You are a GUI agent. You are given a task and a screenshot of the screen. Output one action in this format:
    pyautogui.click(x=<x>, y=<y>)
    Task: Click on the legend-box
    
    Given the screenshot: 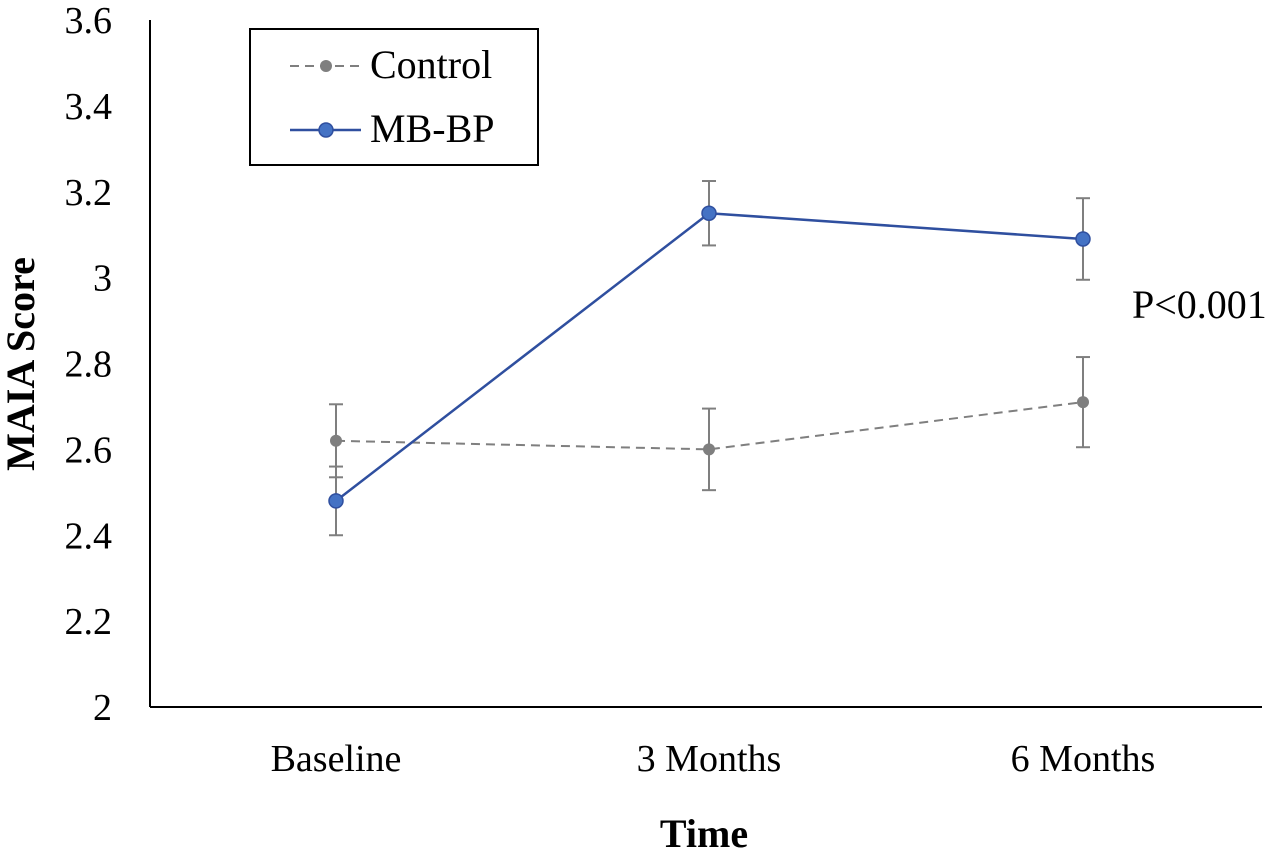 What is the action you would take?
    pyautogui.click(x=394, y=97)
    